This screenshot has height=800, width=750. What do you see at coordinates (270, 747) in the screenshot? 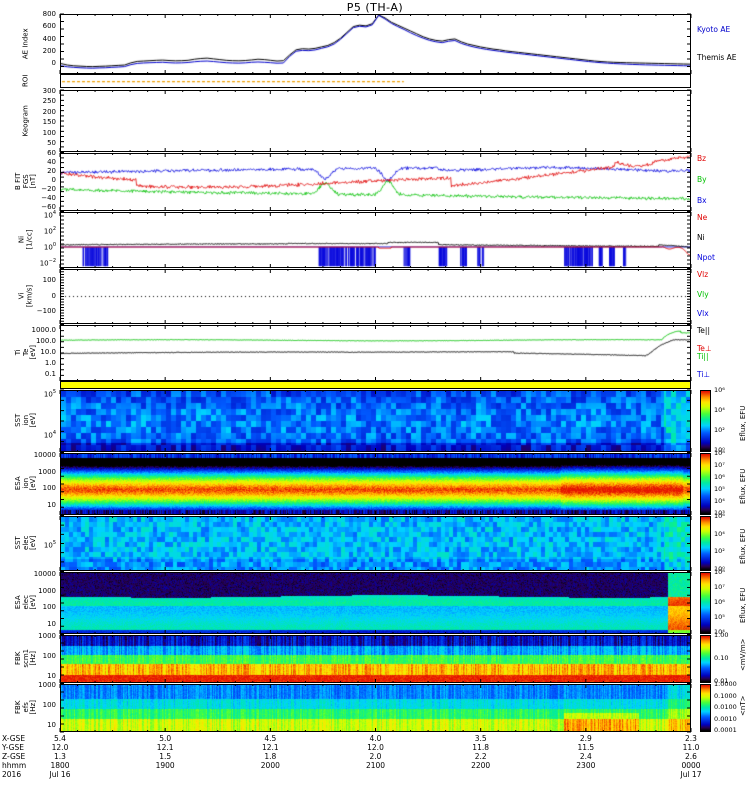
I see `xaxis-tick-value: 12.1` at bounding box center [270, 747].